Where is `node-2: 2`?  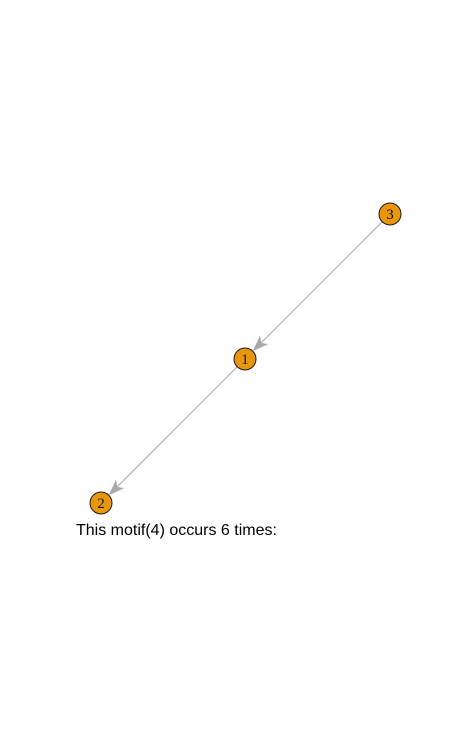
node-2: 2 is located at coordinates (101, 503).